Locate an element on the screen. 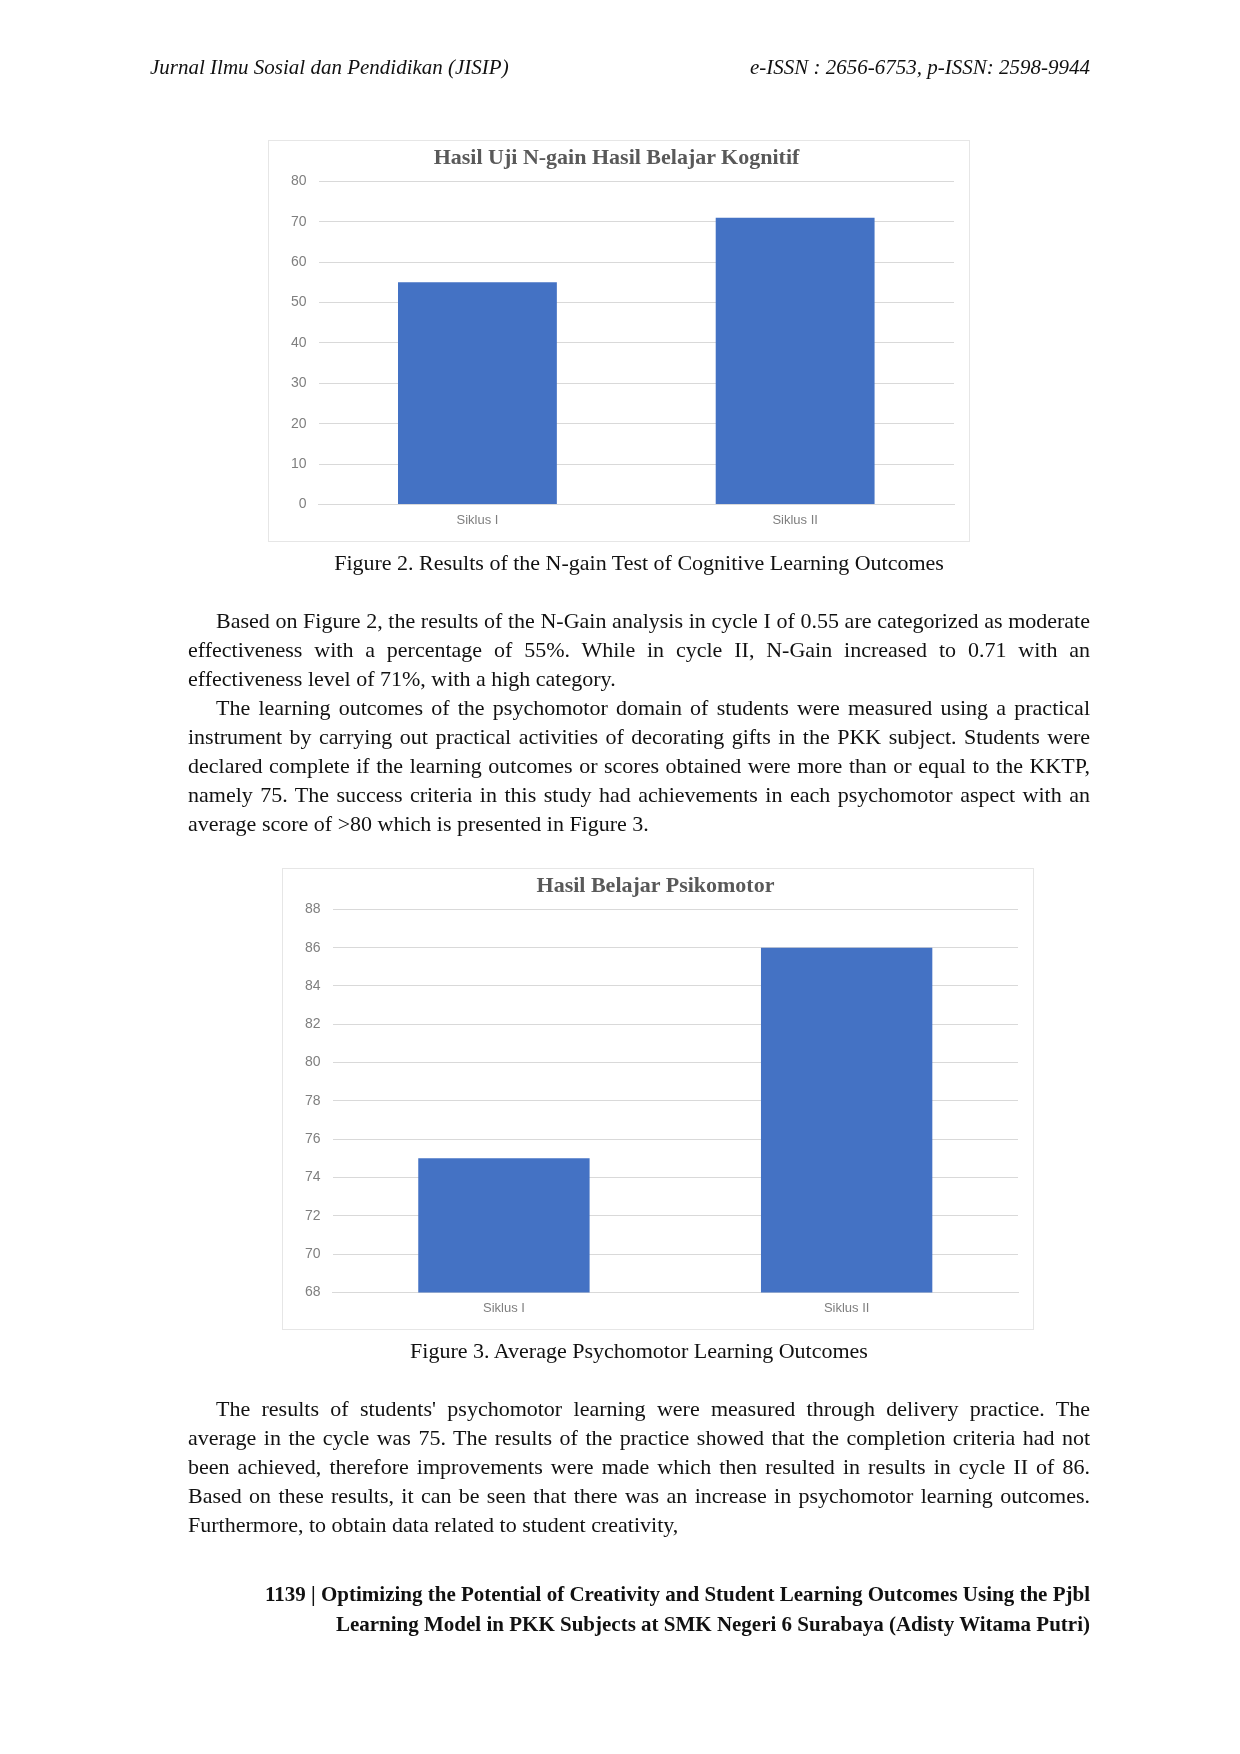 The height and width of the screenshot is (1754, 1240). y-tick-label: 68 is located at coordinates (312, 1291).